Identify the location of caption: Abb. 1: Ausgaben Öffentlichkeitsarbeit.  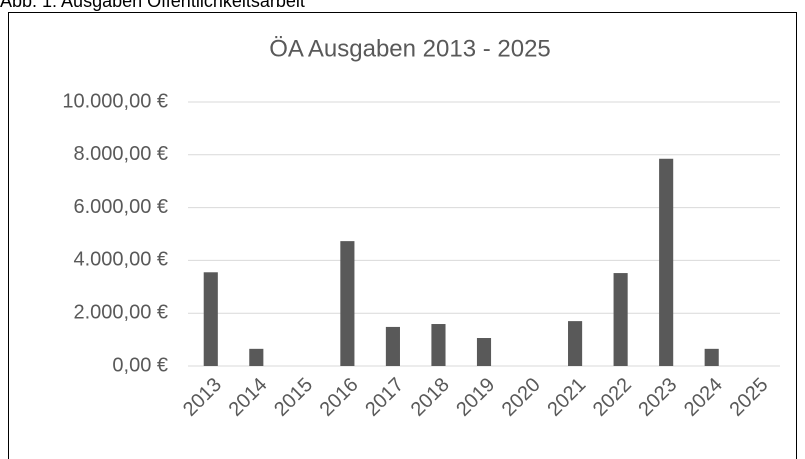
(152, 5).